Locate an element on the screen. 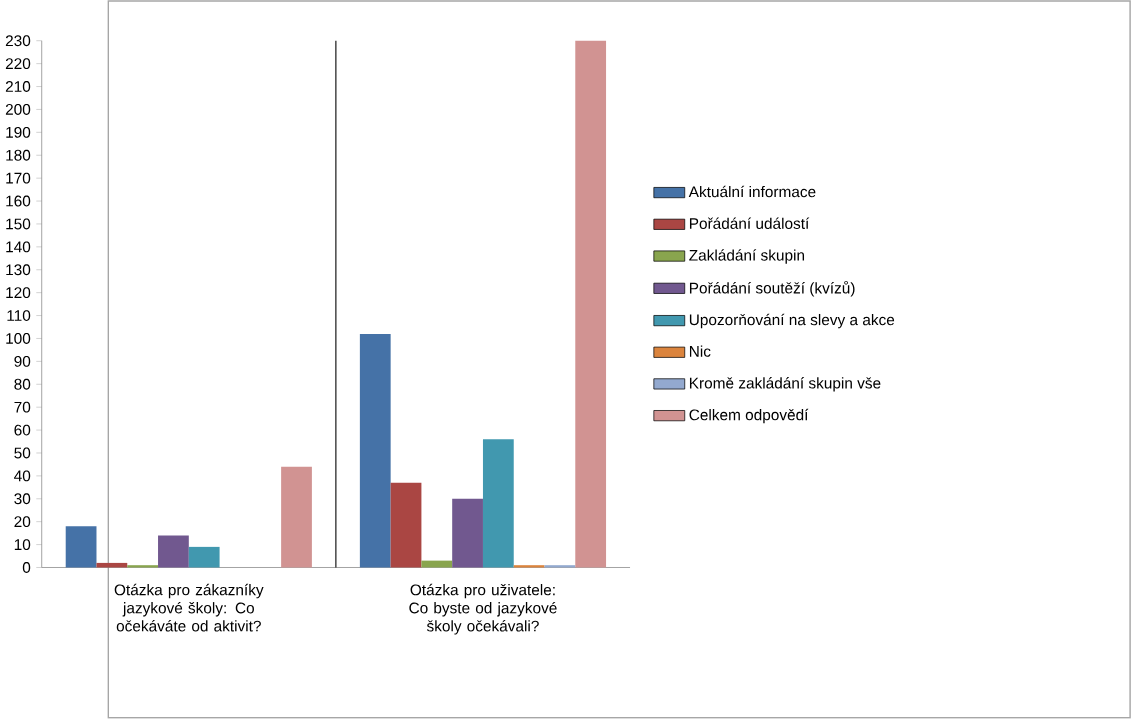 This screenshot has height=719, width=1131. x-tick-label: Otázka pro zákazníky jazykové školy: Co očekáváte od aktivit? is located at coordinates (189, 608).